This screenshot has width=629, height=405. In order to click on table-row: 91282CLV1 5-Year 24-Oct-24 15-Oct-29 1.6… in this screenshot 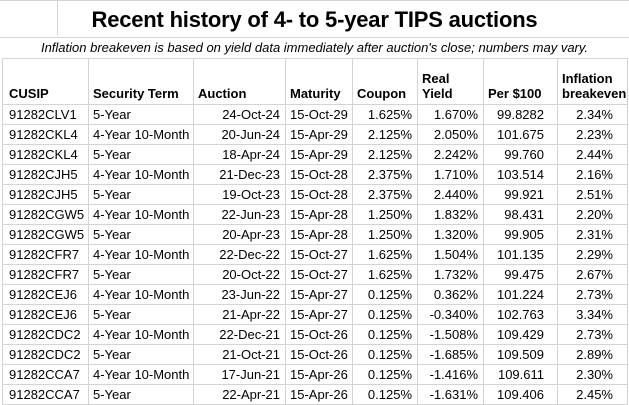, I will do `click(315, 114)`.